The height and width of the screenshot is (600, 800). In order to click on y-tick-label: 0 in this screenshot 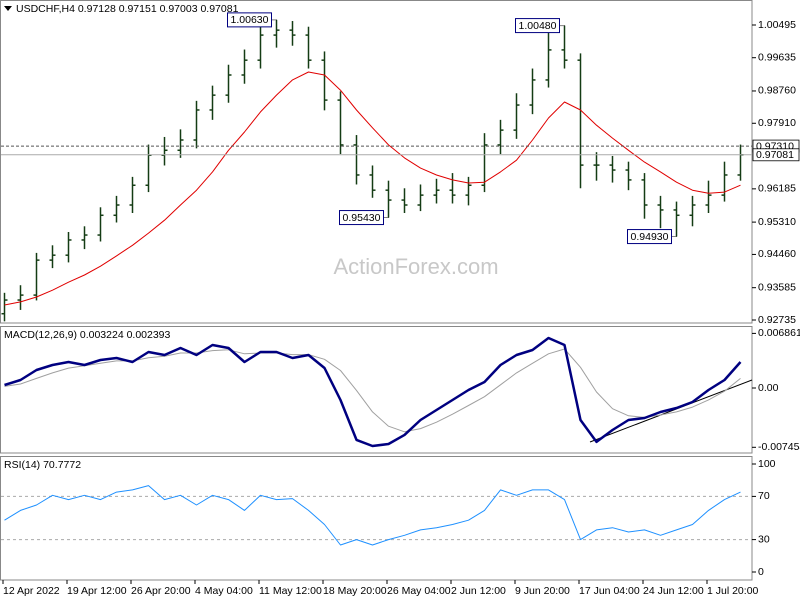, I will do `click(761, 572)`.